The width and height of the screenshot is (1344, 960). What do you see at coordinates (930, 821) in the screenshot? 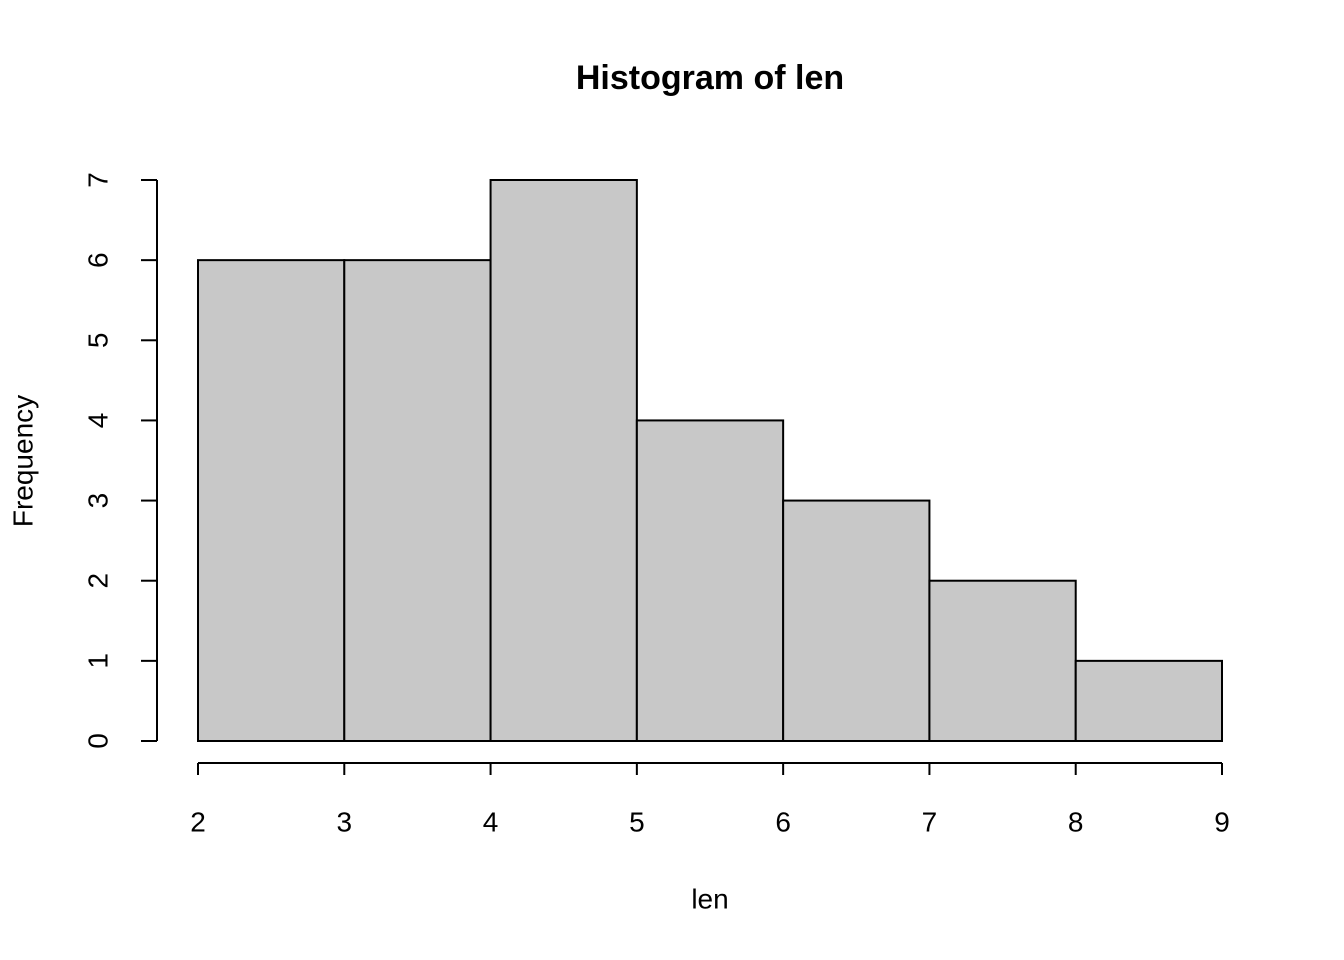
I see `x-tick-label: 7` at bounding box center [930, 821].